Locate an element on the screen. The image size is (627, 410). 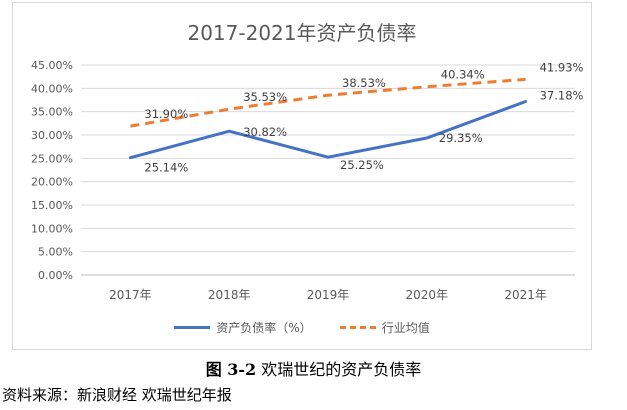
series-layer is located at coordinates (328, 118).